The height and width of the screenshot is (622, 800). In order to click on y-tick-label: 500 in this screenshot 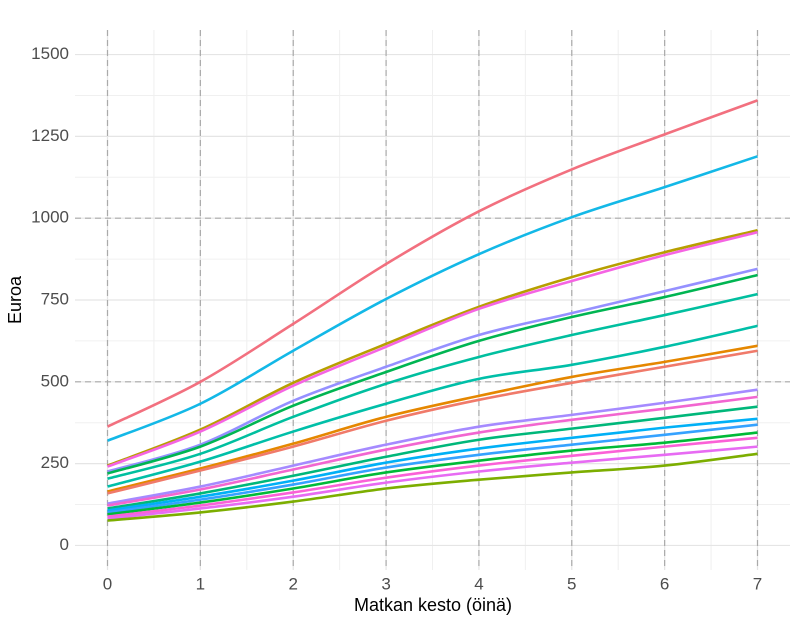, I will do `click(55, 380)`.